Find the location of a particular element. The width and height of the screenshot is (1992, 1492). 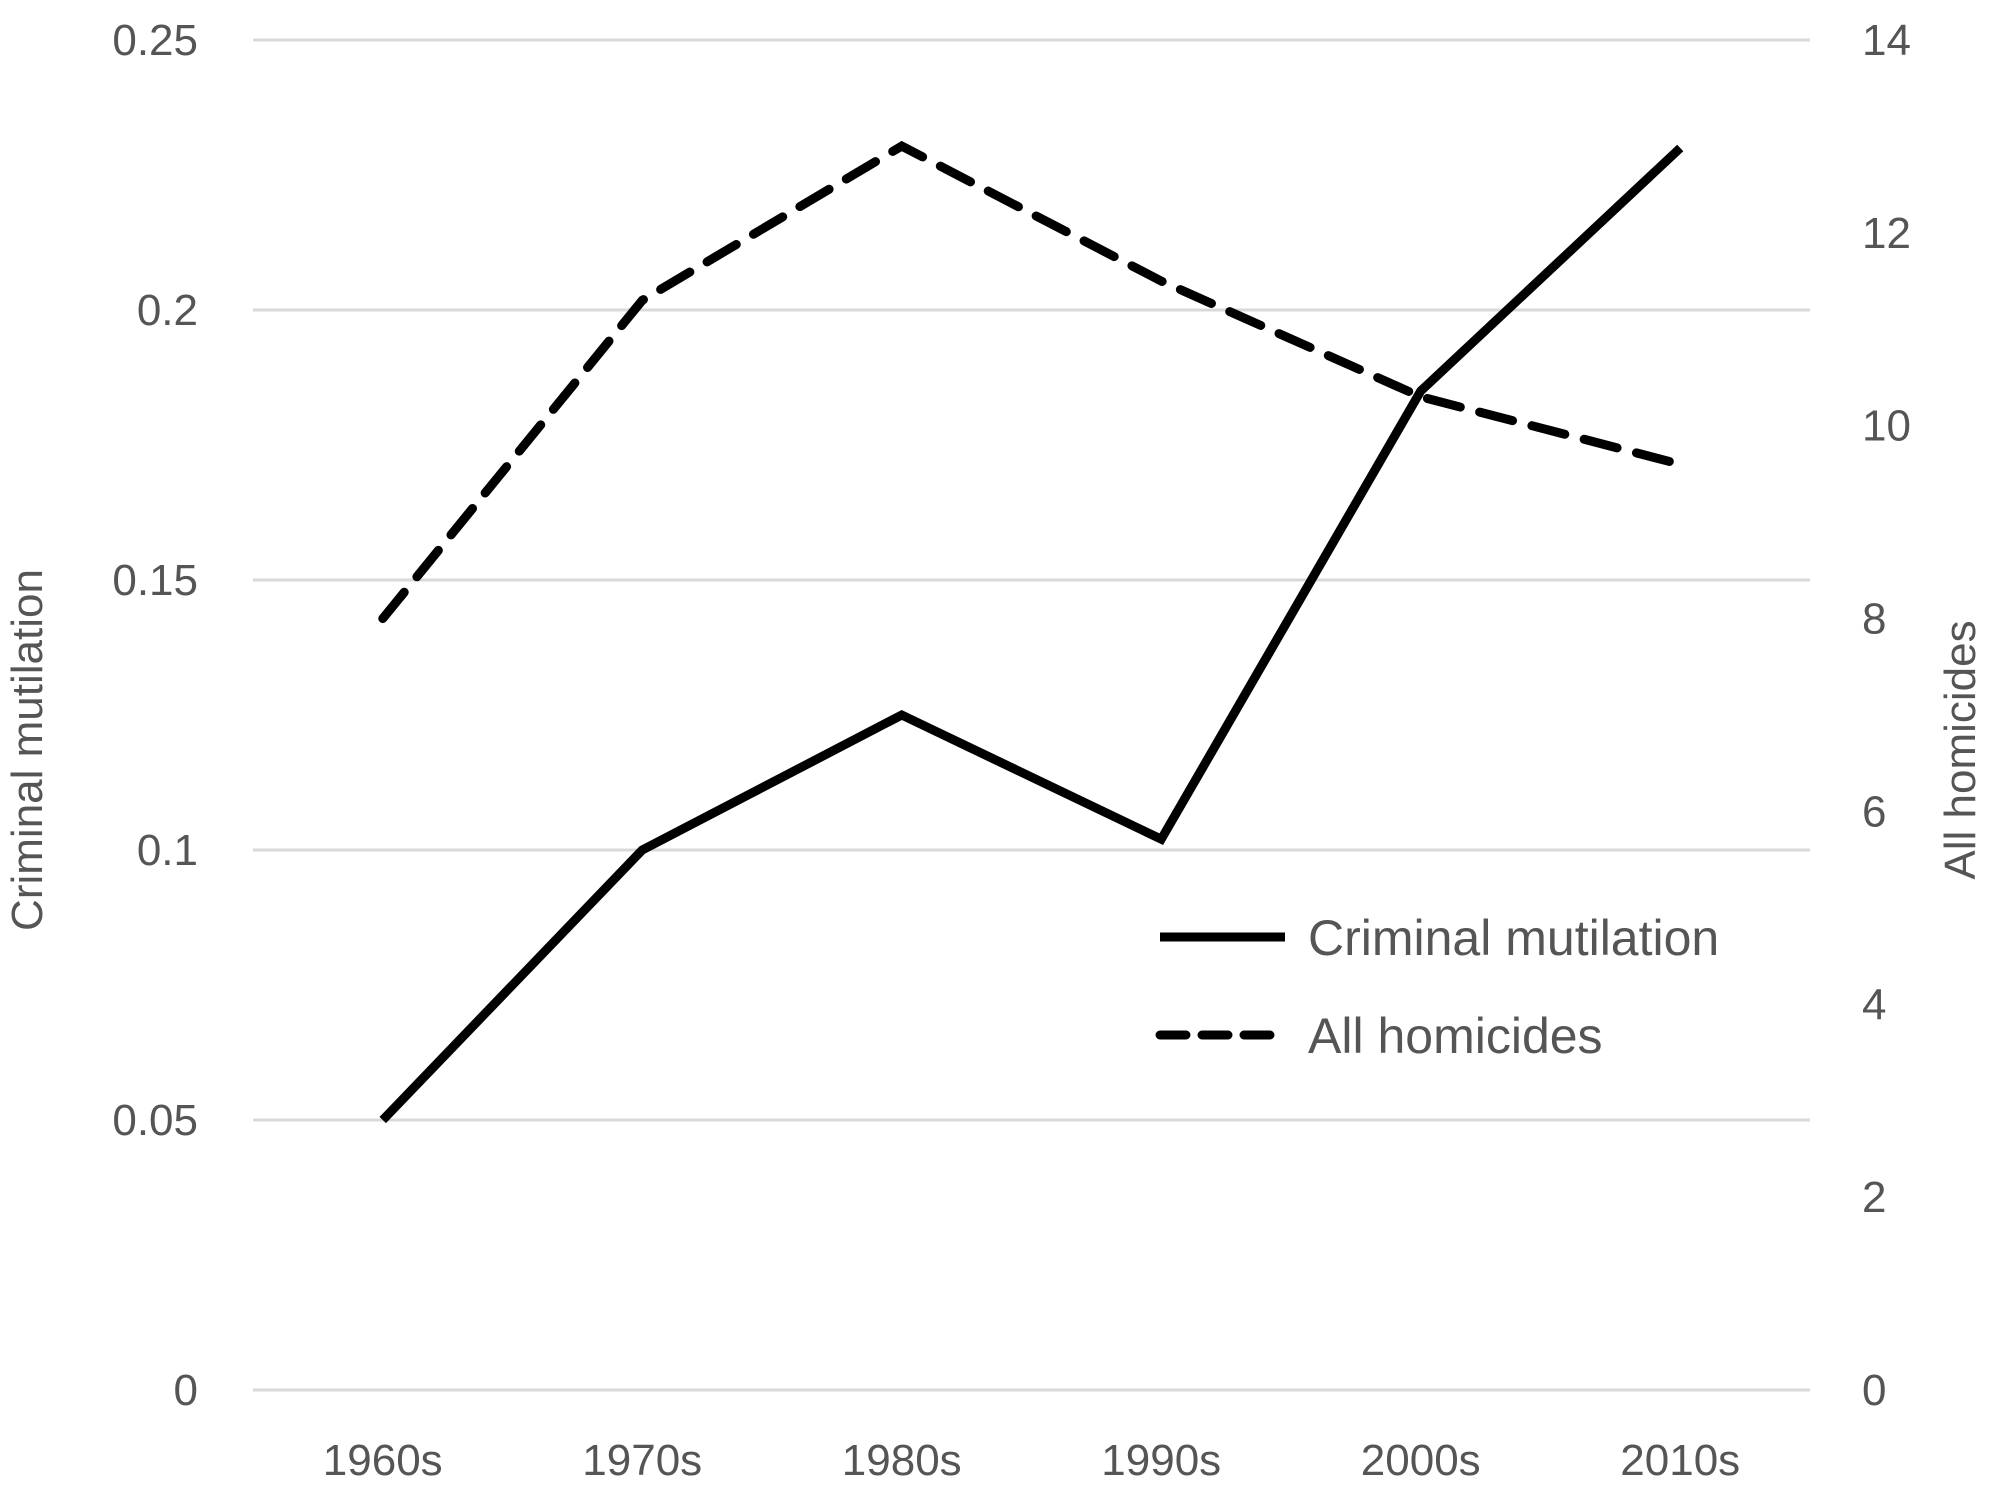

right-axis-tick-label: 6 is located at coordinates (1874, 811).